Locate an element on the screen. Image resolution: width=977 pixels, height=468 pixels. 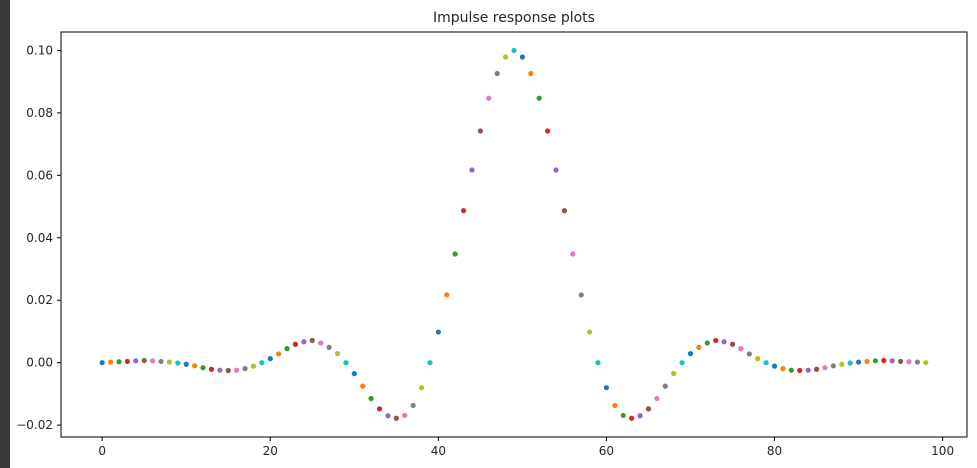
x-tick-label: 100 is located at coordinates (942, 451).